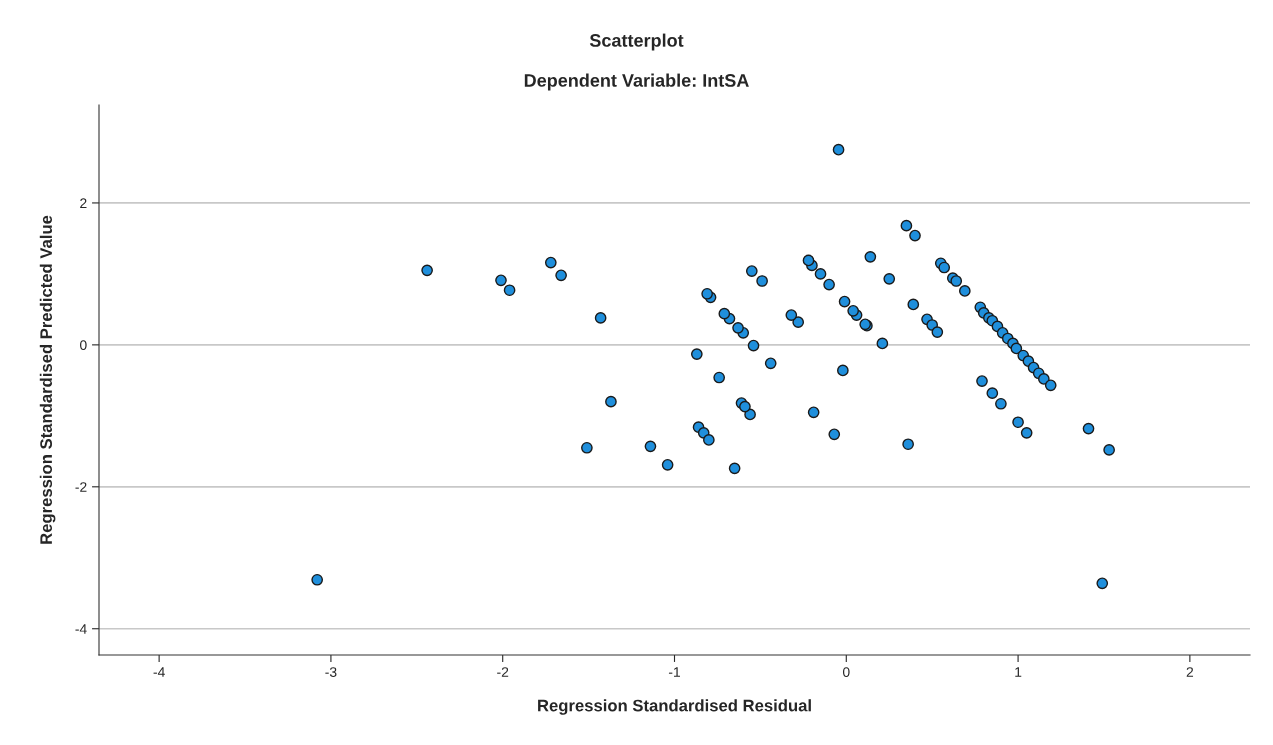 The height and width of the screenshot is (745, 1273). What do you see at coordinates (503, 672) in the screenshot?
I see `x-tick-label: -2` at bounding box center [503, 672].